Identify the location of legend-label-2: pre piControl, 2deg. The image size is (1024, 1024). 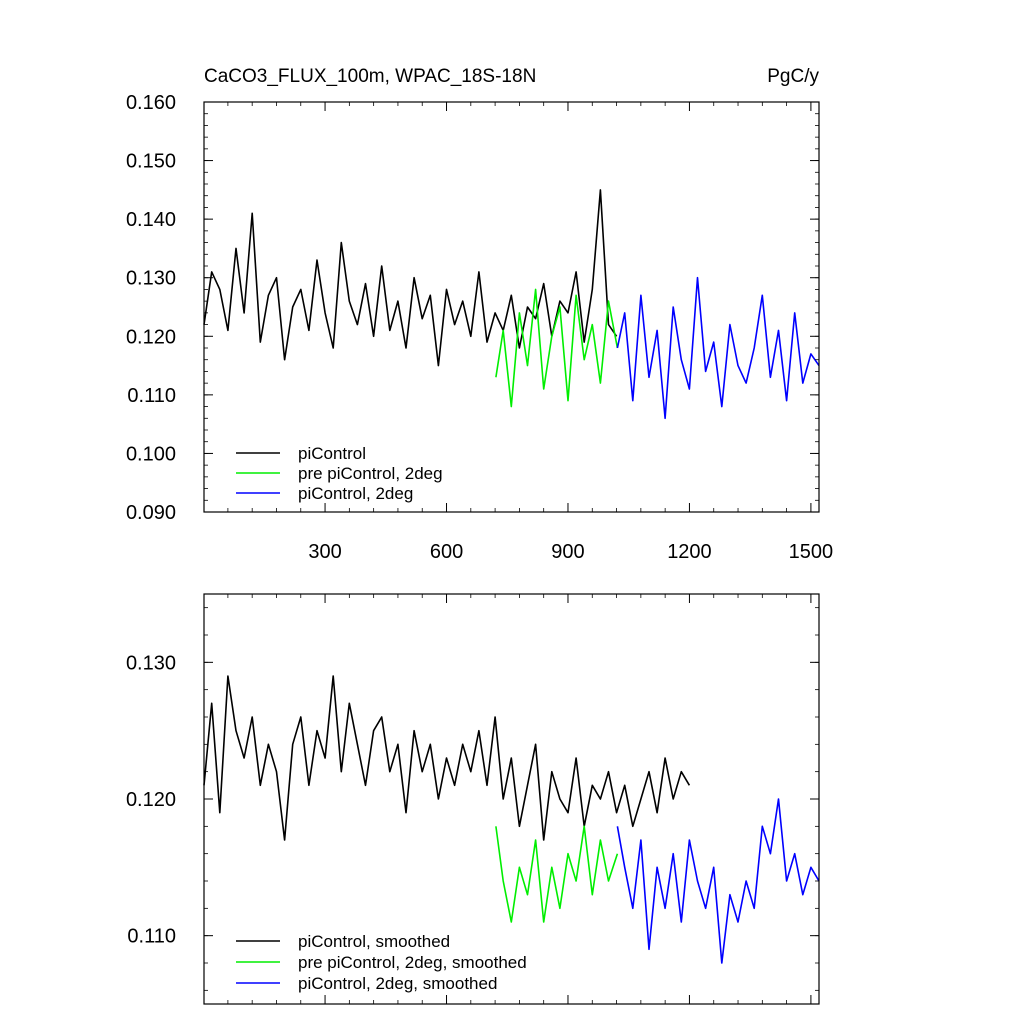
(370, 473).